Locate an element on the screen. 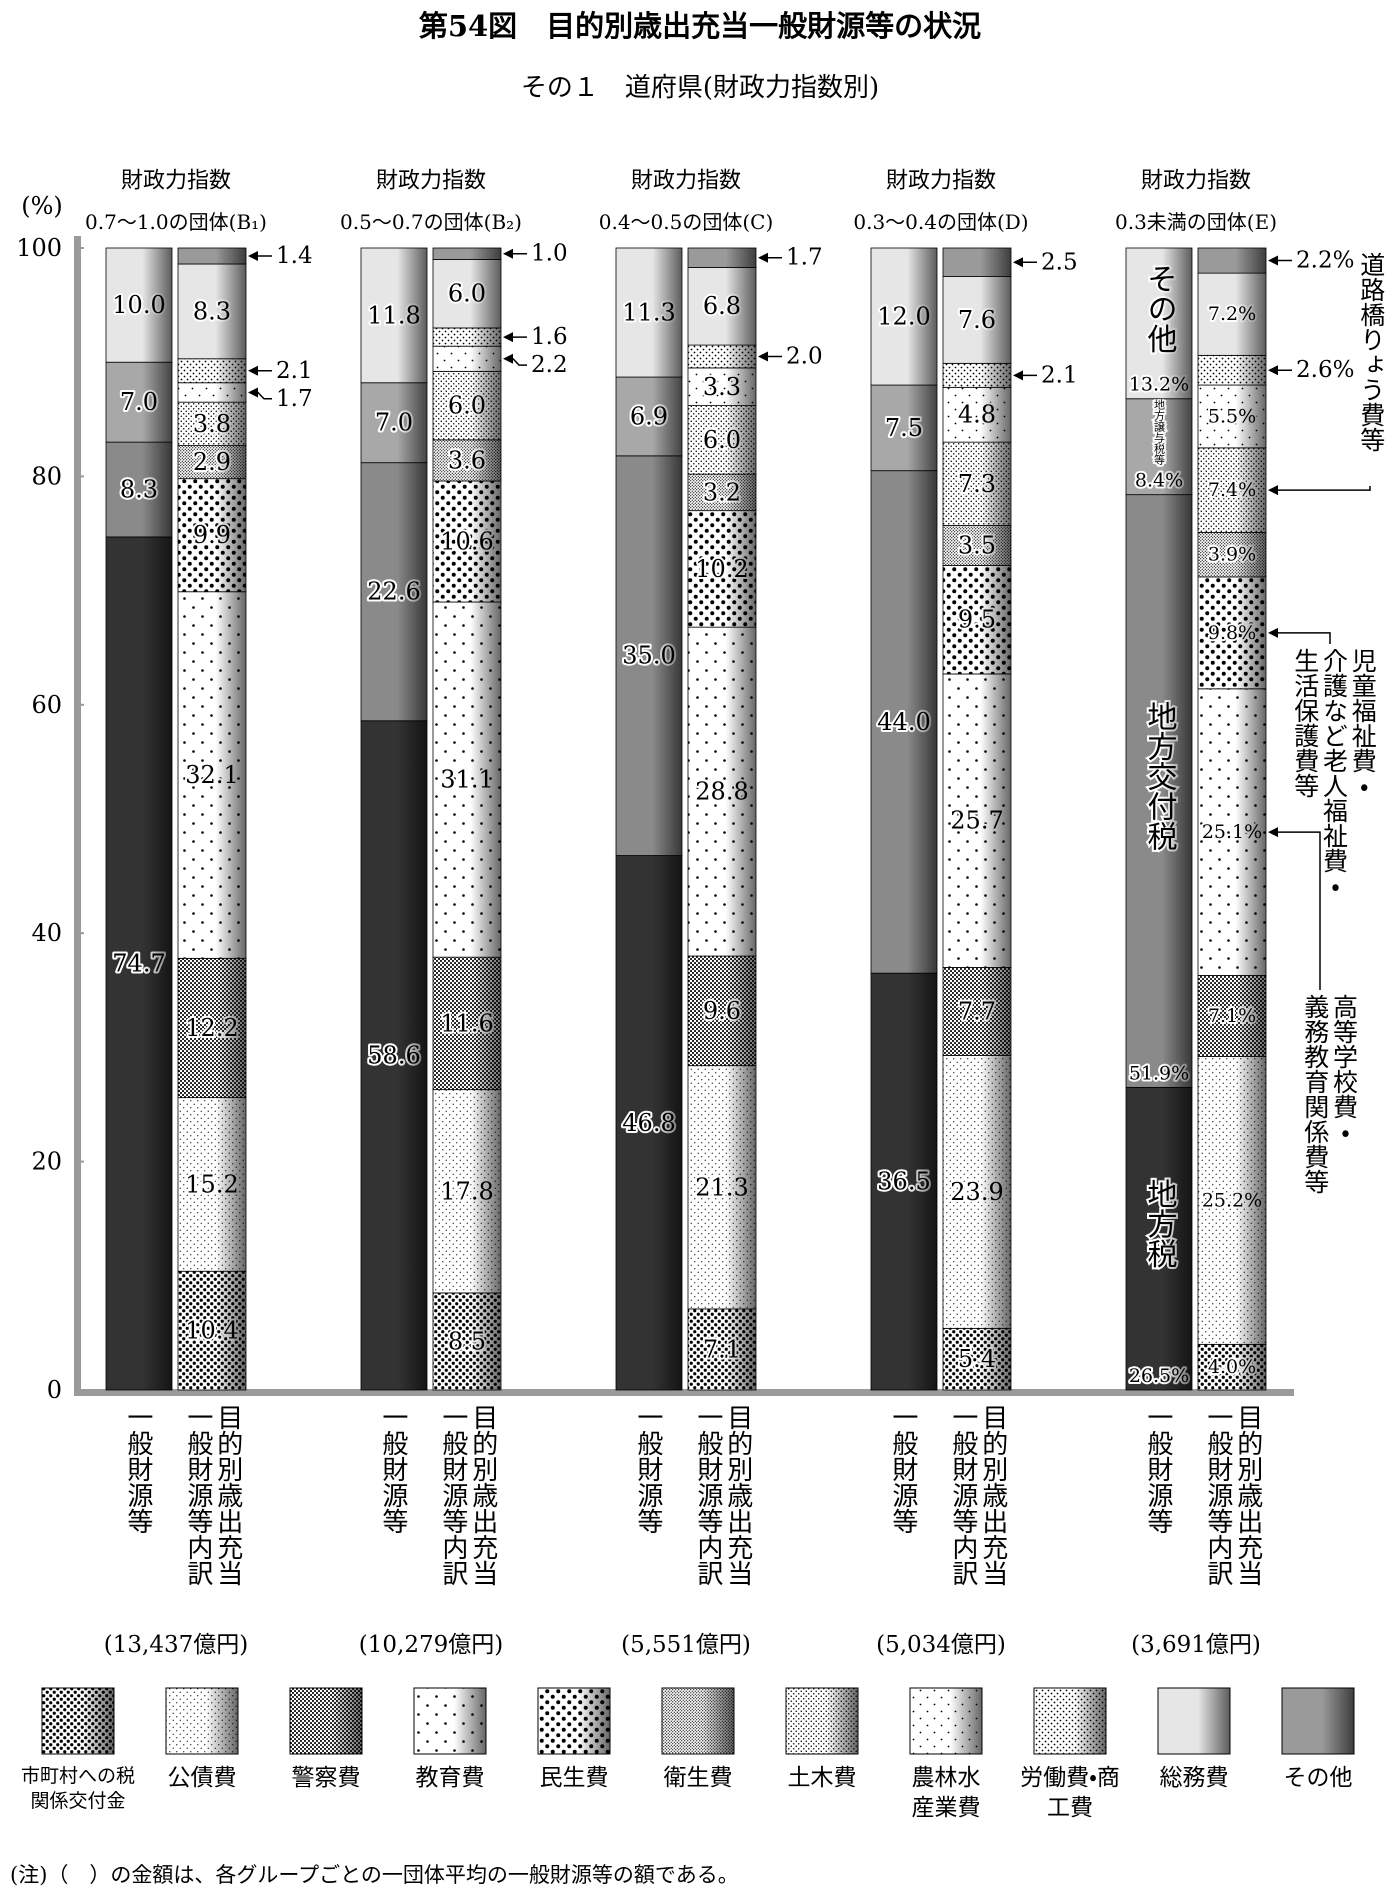 The image size is (1400, 1895). outside-label: 2.0 is located at coordinates (804, 356).